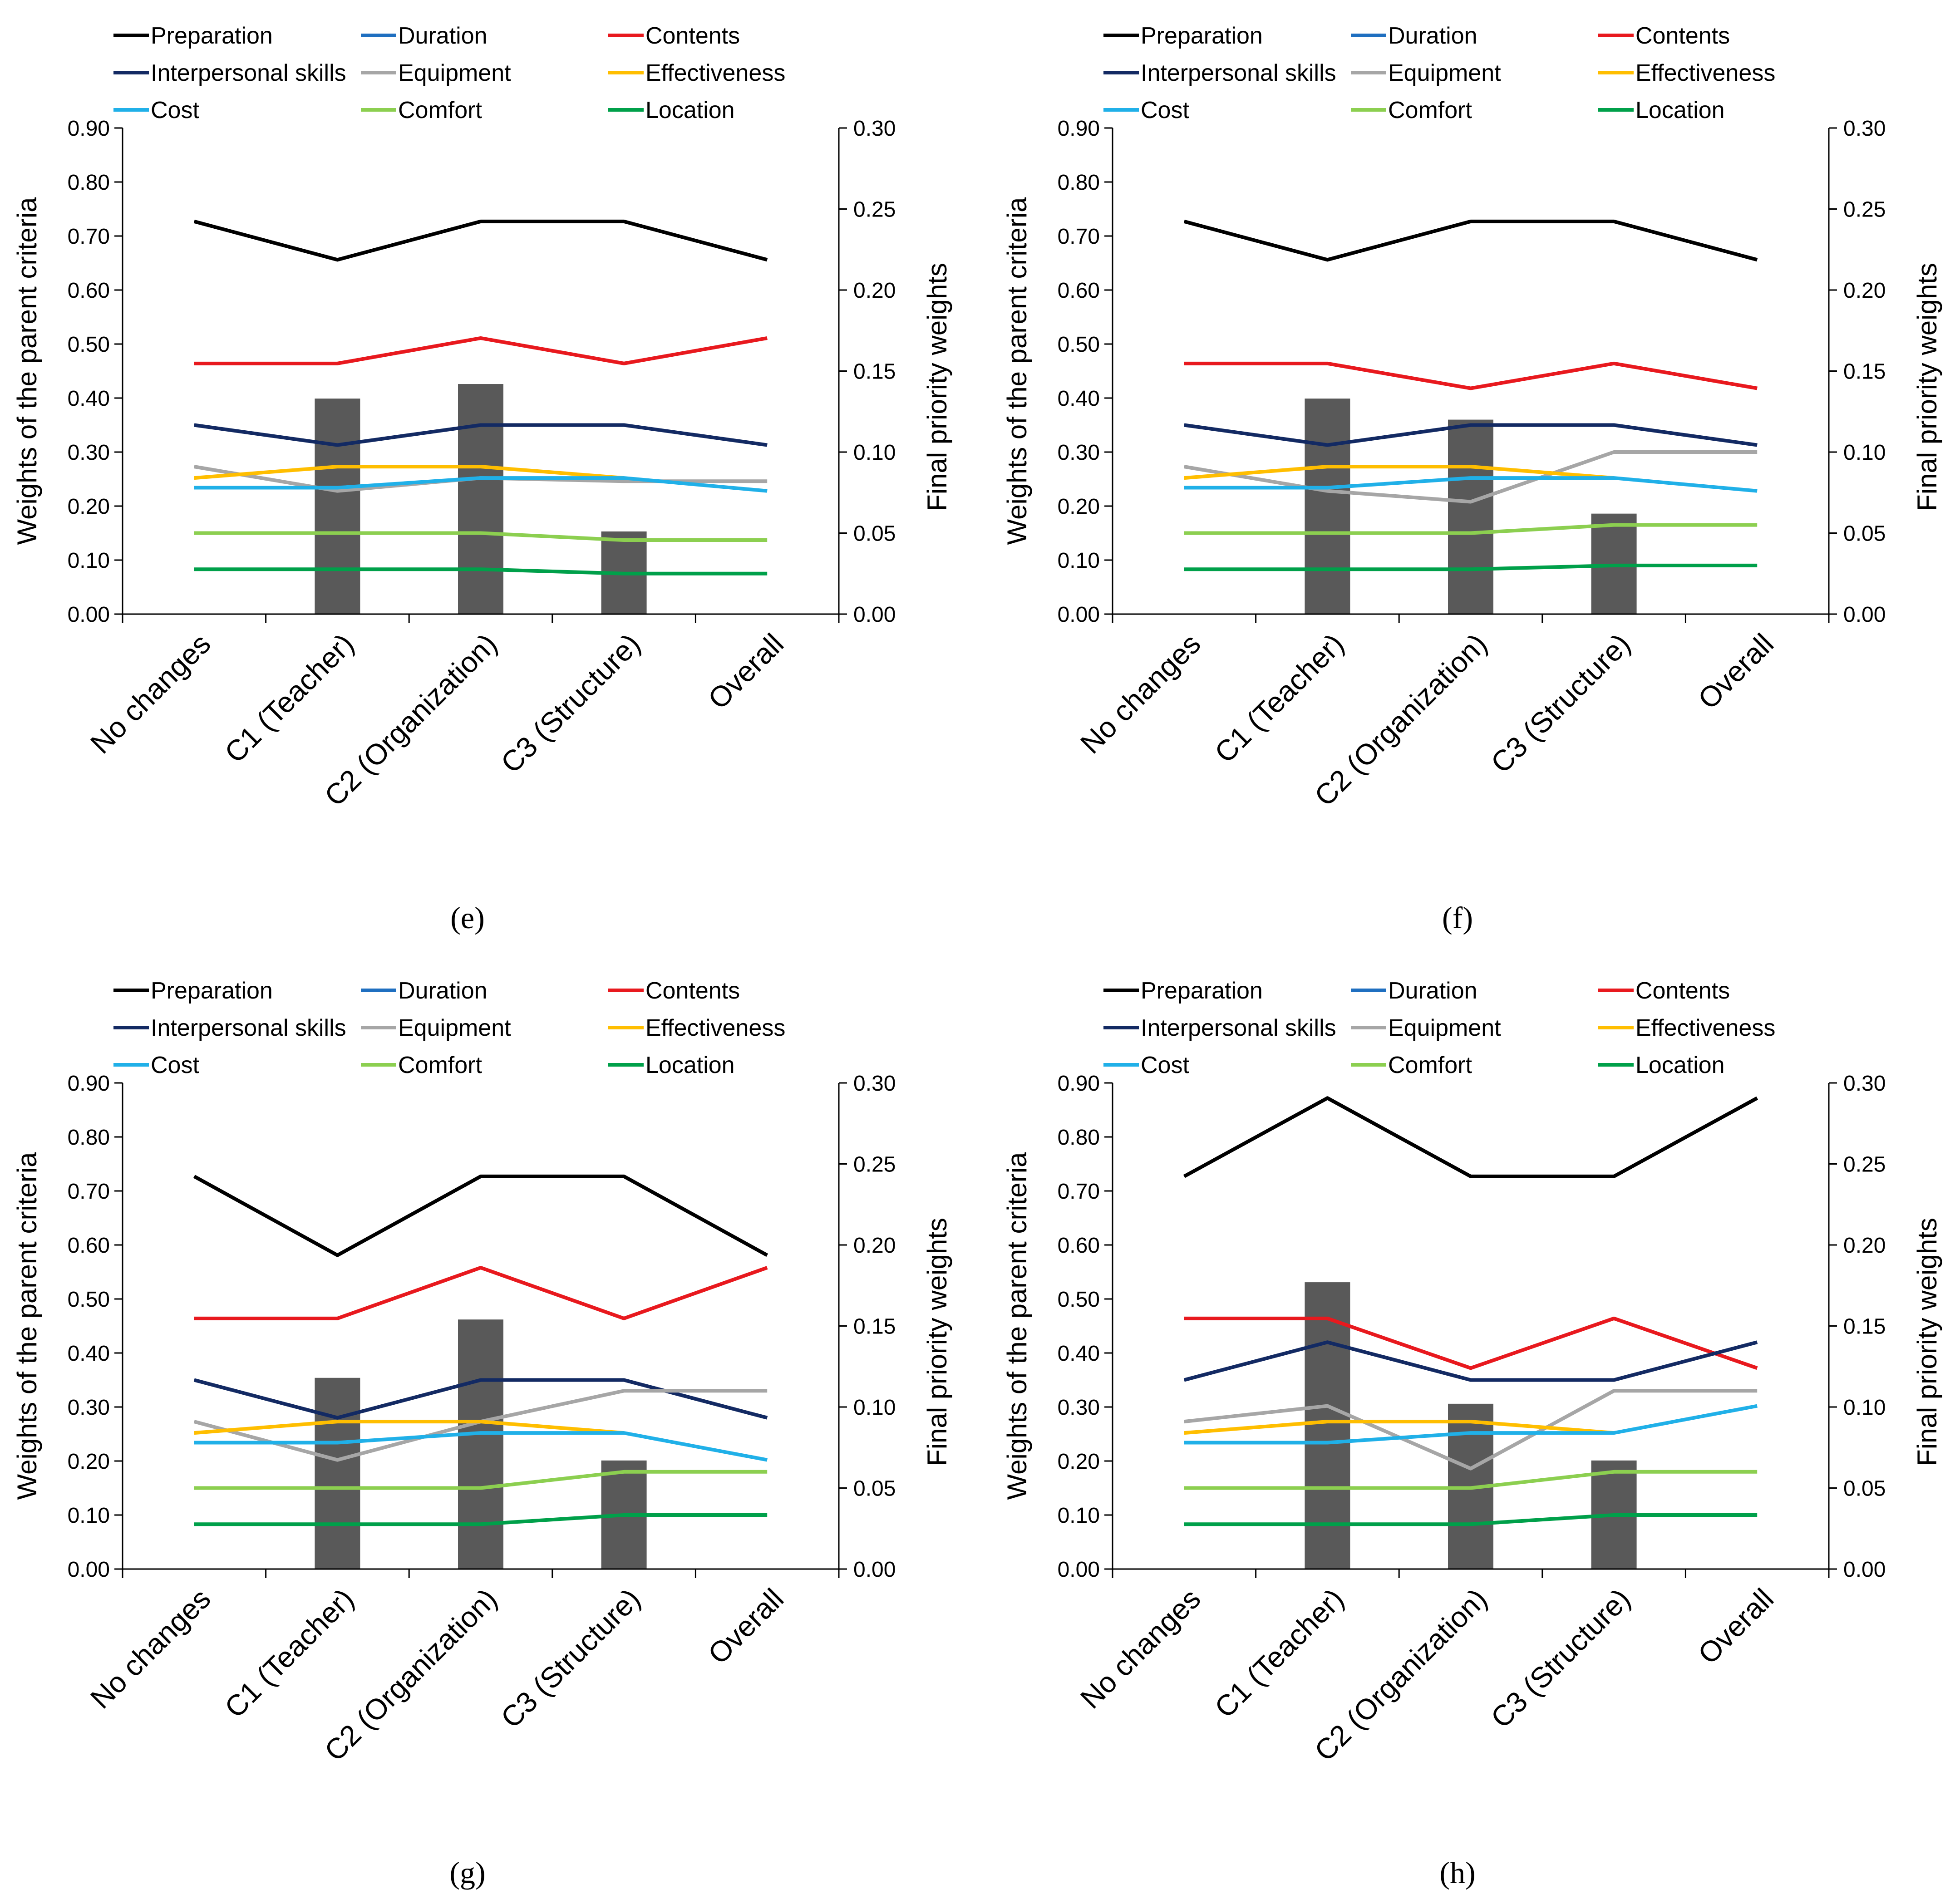  Describe the element at coordinates (1680, 110) in the screenshot. I see `legend-label: Location` at that location.